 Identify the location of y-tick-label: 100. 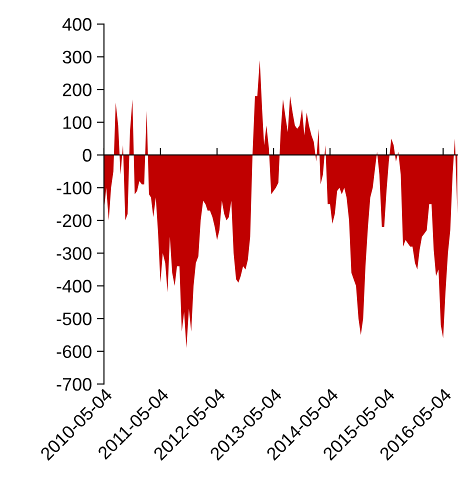
(77, 122).